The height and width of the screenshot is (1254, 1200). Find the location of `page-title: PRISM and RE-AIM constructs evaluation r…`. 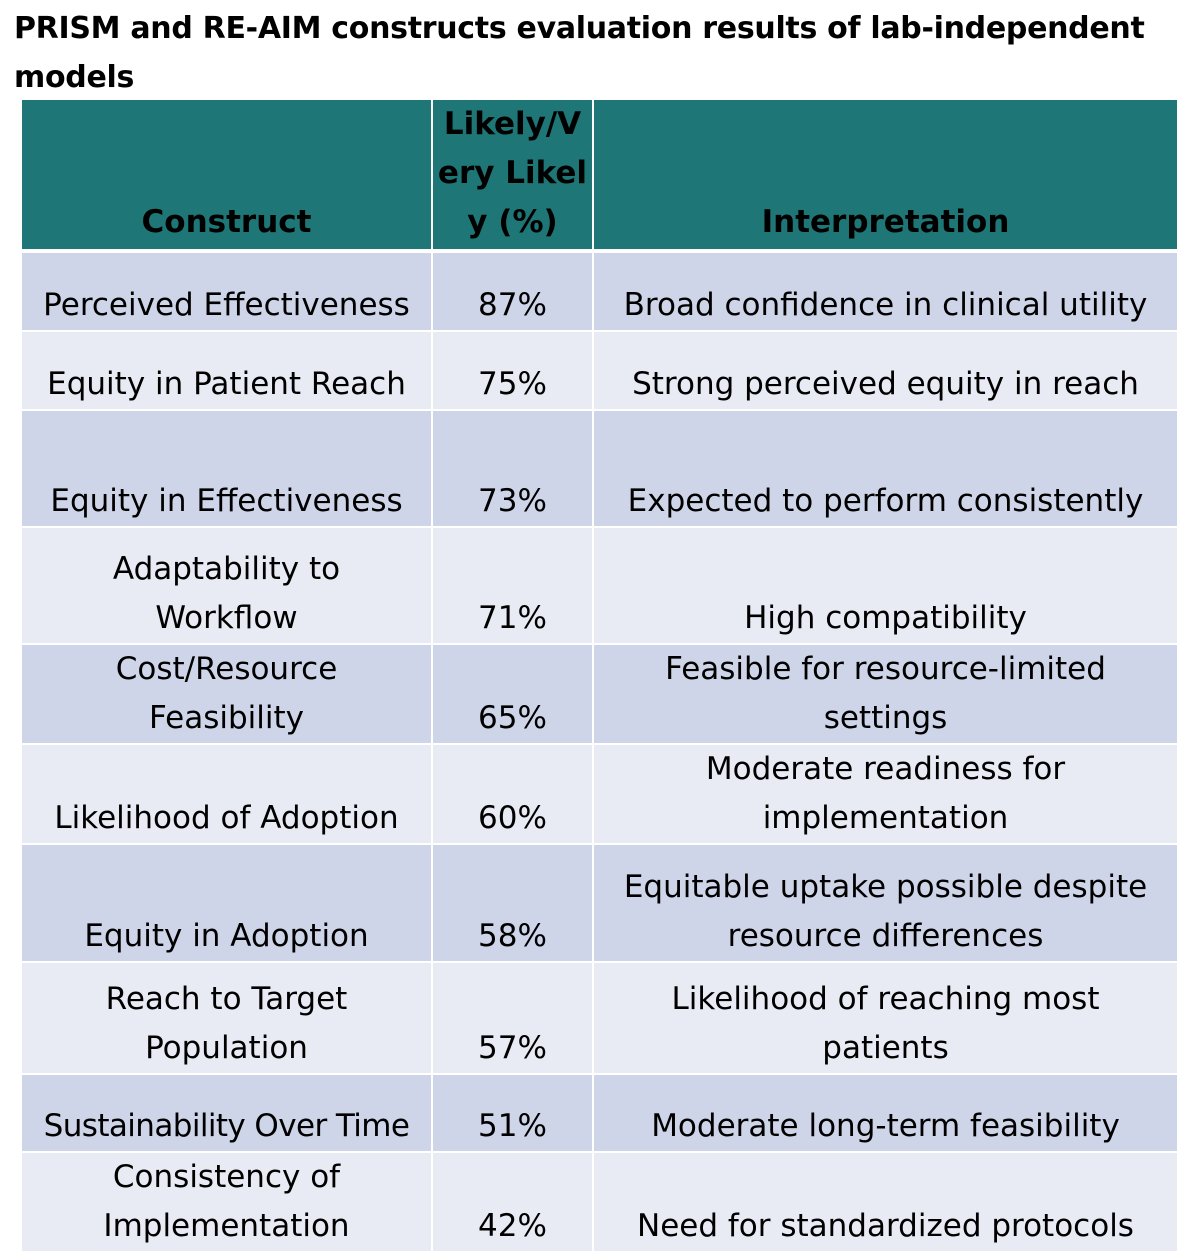

page-title: PRISM and RE-AIM constructs evaluation r… is located at coordinates (579, 53).